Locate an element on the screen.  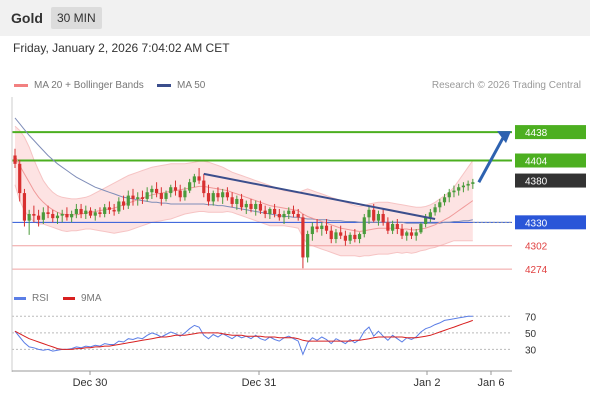
chart-datetime: Friday, January 2, 2026 7:04:02 AM CET is located at coordinates (121, 48).